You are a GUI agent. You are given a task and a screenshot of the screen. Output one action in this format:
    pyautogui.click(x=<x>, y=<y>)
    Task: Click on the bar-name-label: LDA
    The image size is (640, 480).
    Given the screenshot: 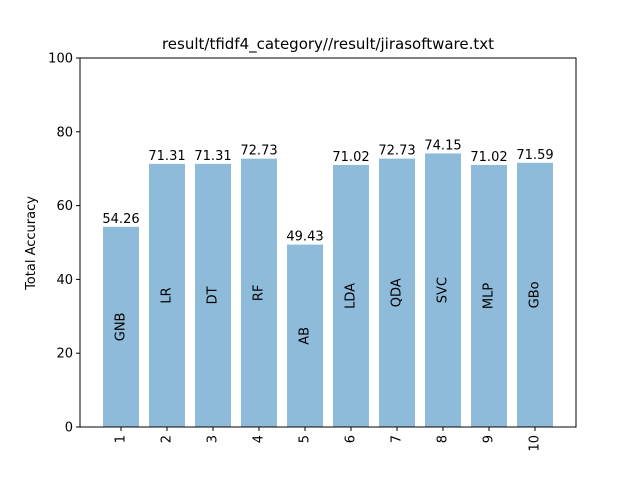 What is the action you would take?
    pyautogui.click(x=351, y=296)
    